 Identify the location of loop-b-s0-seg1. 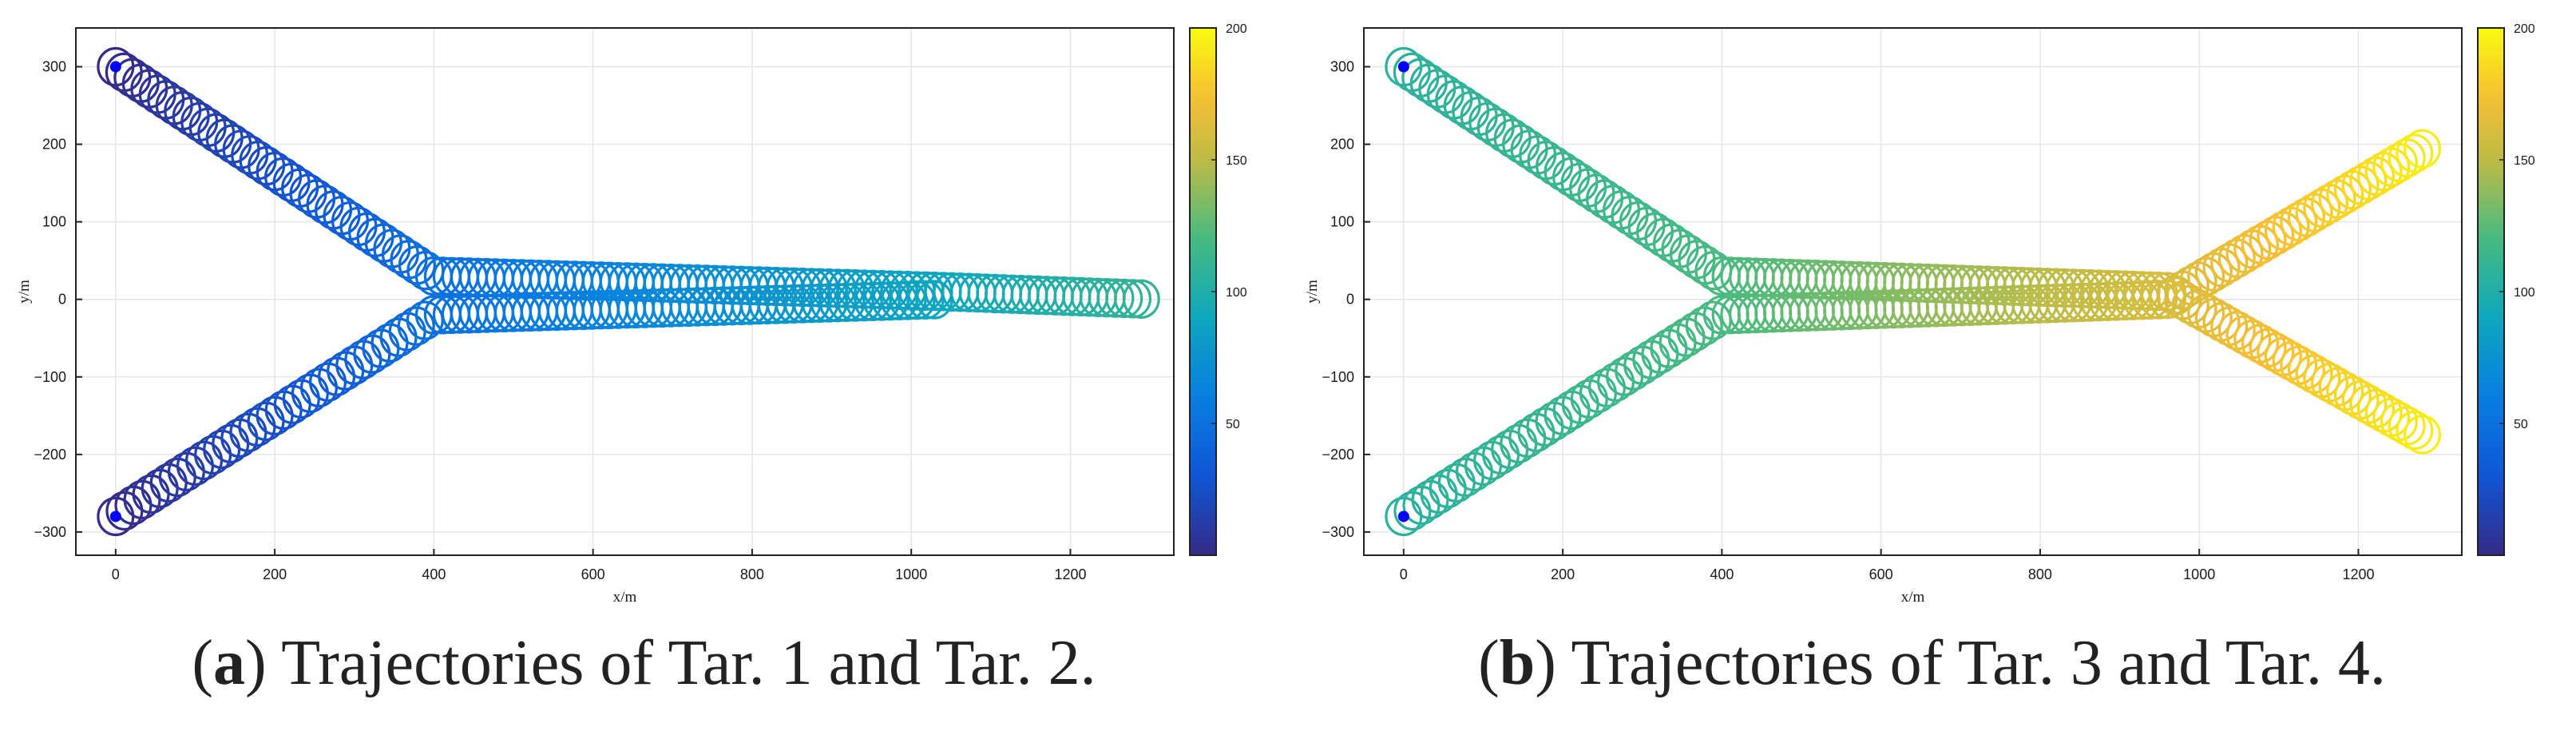
(2159, 291).